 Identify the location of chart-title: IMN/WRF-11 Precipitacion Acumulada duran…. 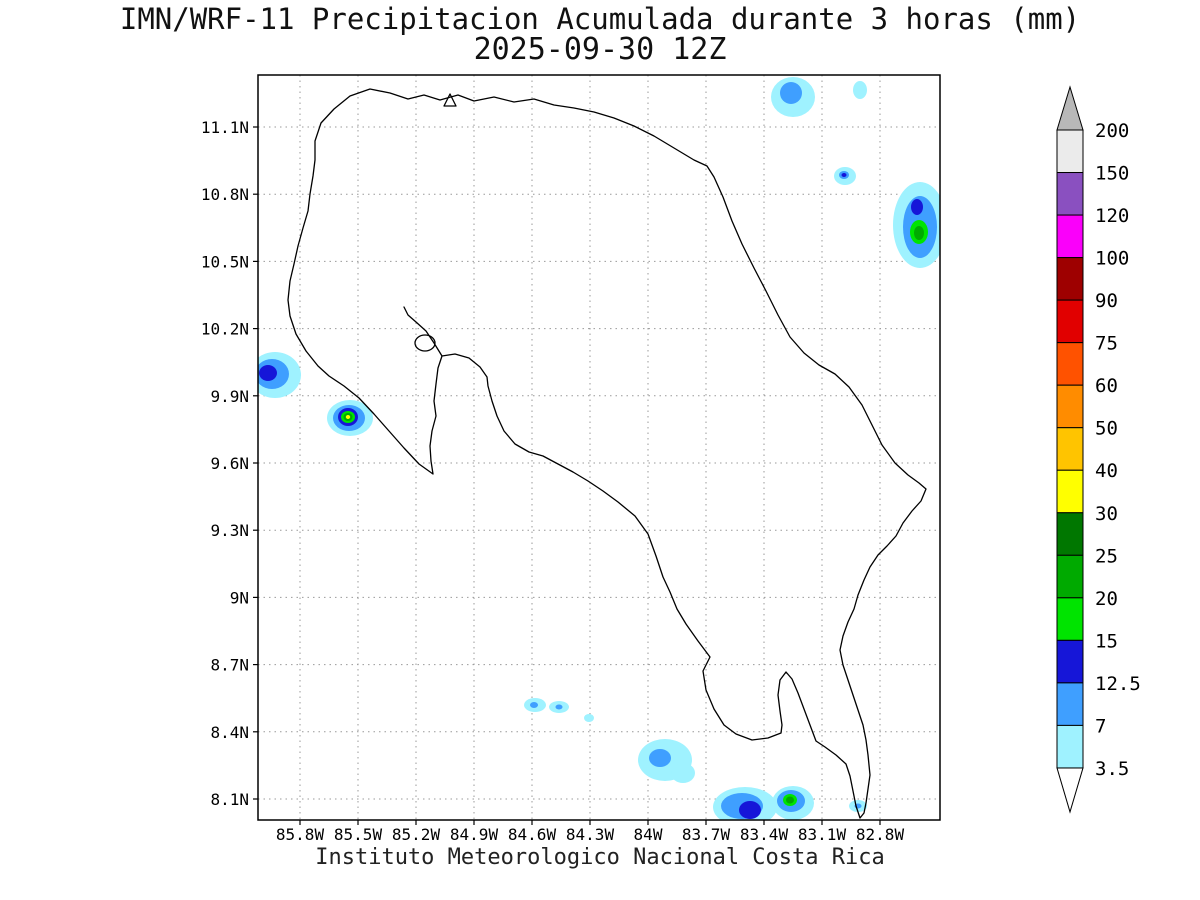
(600, 19).